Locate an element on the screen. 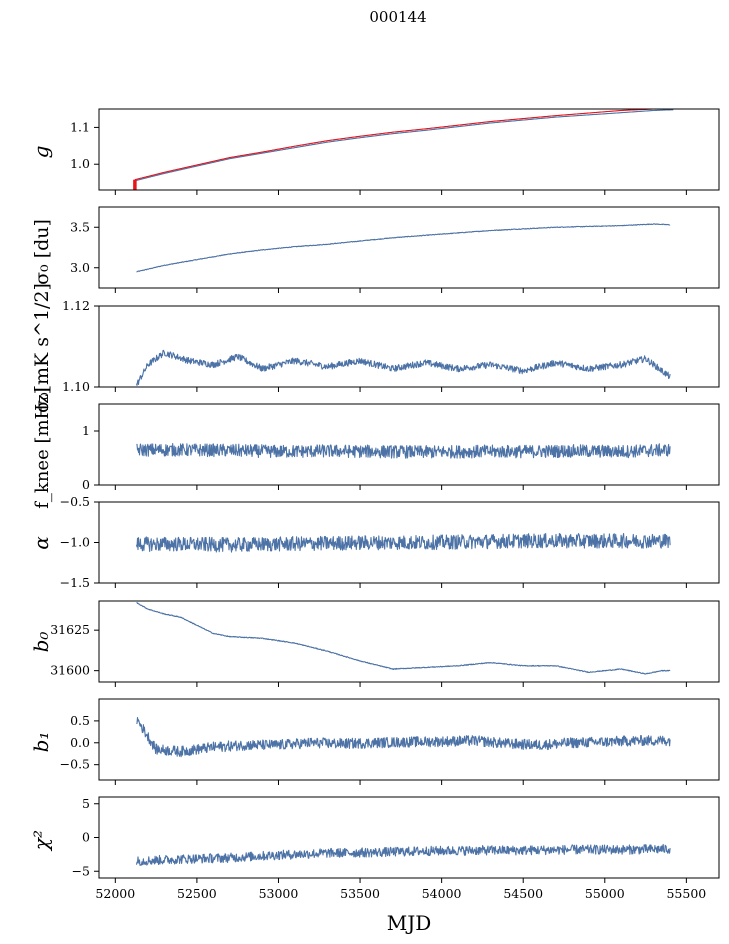 The image size is (729, 944). y-tick-label: −1.5 is located at coordinates (75, 582).